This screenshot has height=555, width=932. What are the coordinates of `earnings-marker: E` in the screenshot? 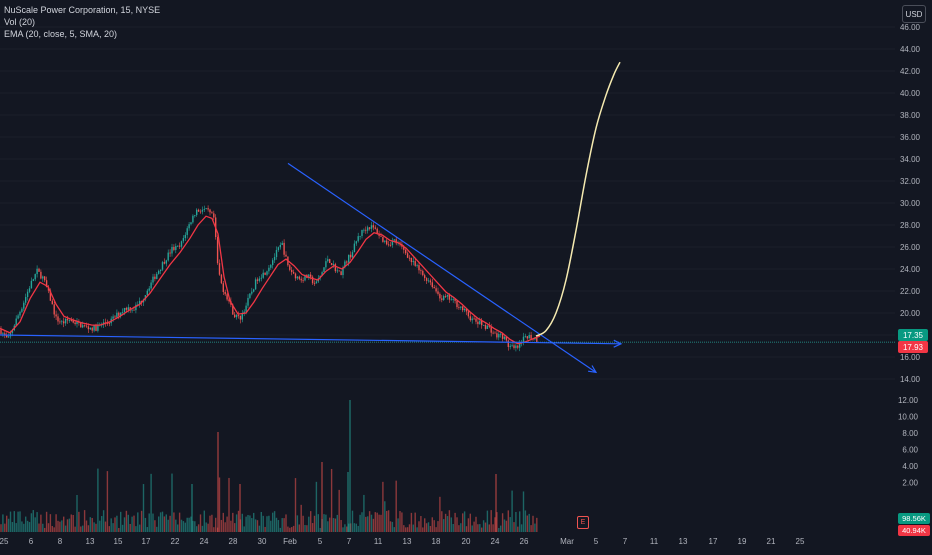 It's located at (583, 522).